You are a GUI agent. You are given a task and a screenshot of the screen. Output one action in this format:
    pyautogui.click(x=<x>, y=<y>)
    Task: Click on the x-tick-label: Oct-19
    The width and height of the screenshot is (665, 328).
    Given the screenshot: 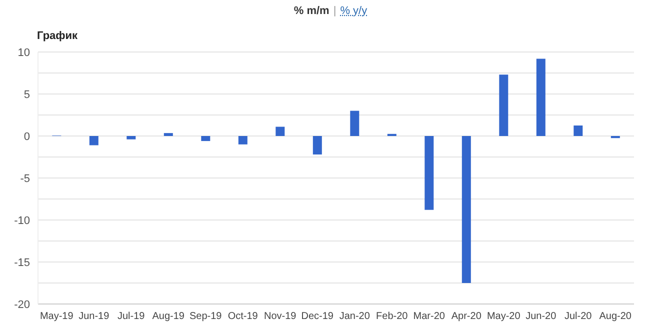 What is the action you would take?
    pyautogui.click(x=243, y=316)
    